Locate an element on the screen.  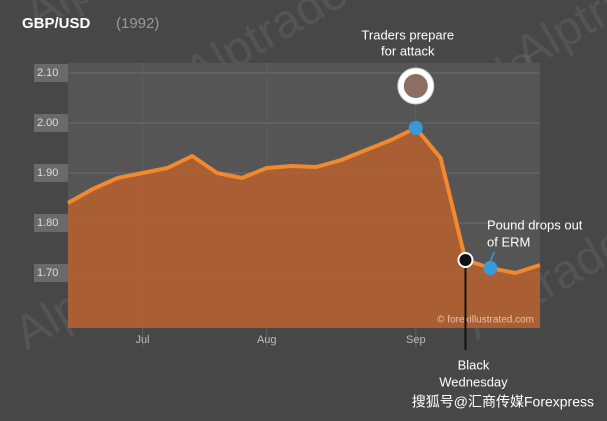
y-tick-label: 1.70 is located at coordinates (47, 273).